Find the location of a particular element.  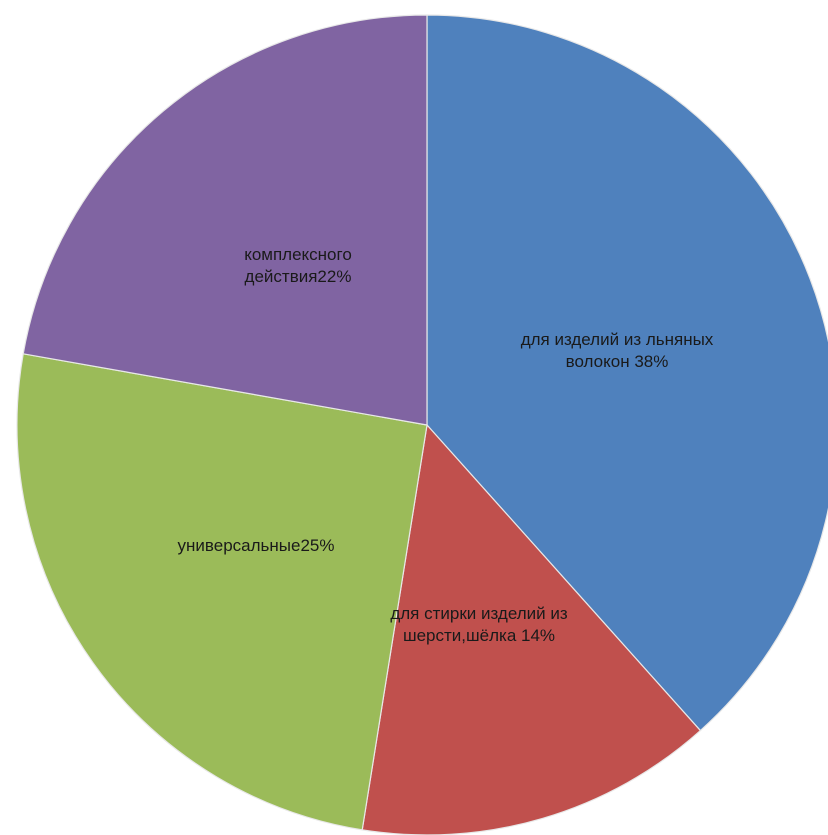

pie-slice-label-line: волокон 38% is located at coordinates (617, 361).